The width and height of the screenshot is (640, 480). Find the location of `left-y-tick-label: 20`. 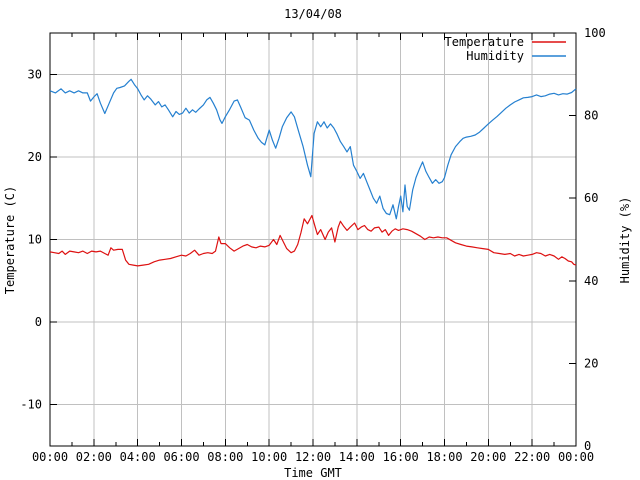

left-y-tick-label: 20 is located at coordinates (35, 157).